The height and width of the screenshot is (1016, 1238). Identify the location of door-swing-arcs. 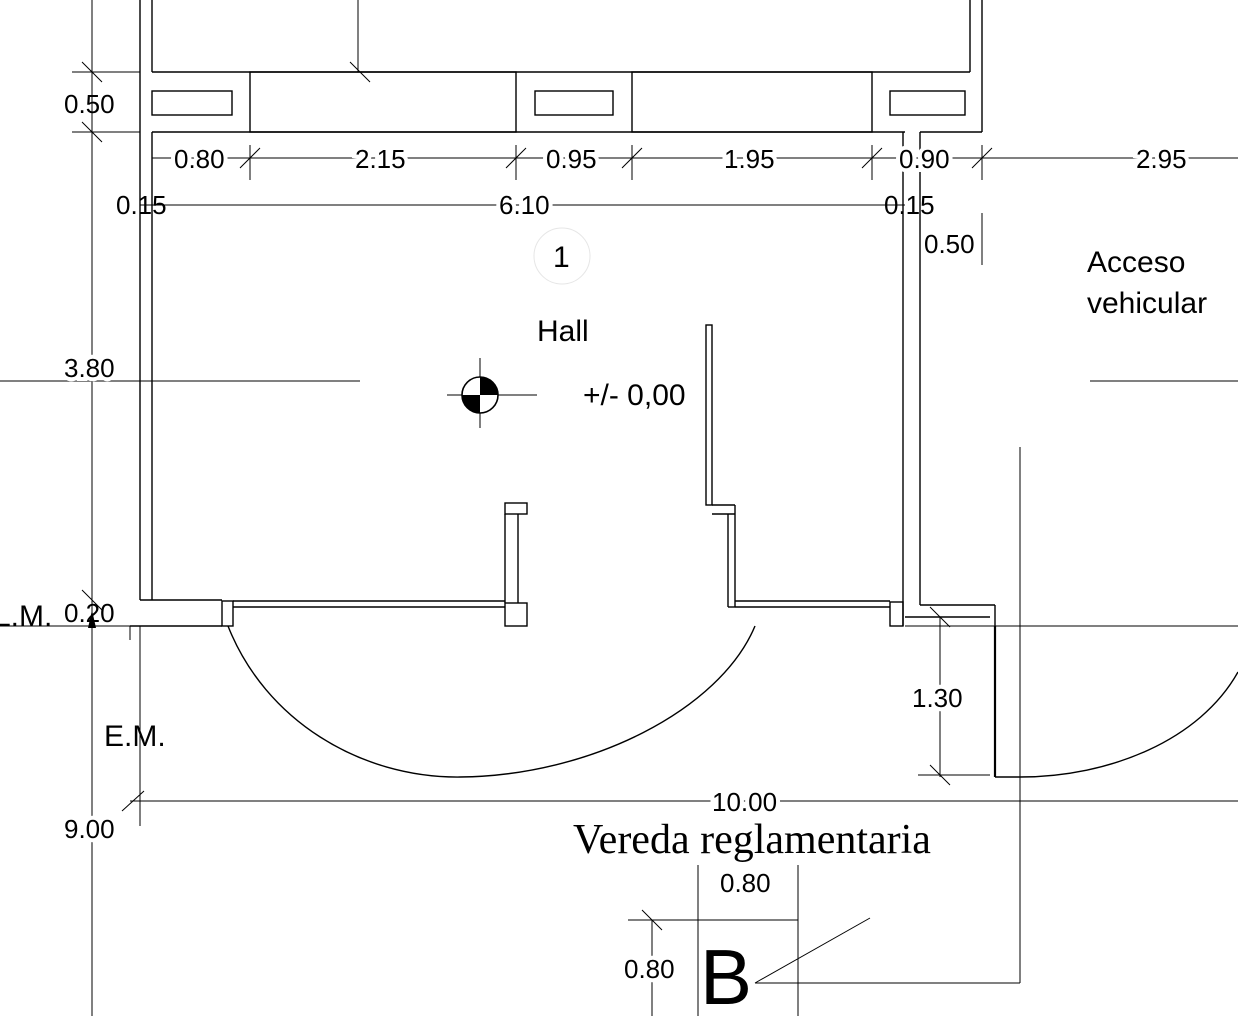
(732, 701).